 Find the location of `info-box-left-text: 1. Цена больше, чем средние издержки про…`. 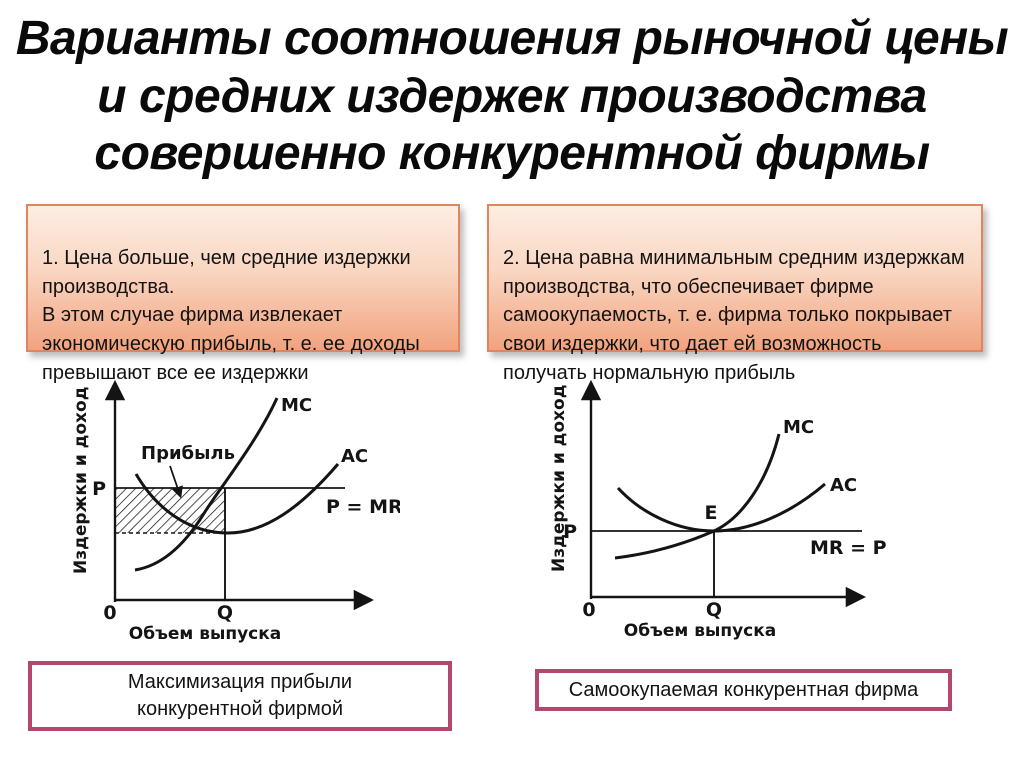

info-box-left-text: 1. Цена больше, чем средние издержки про… is located at coordinates (231, 315).